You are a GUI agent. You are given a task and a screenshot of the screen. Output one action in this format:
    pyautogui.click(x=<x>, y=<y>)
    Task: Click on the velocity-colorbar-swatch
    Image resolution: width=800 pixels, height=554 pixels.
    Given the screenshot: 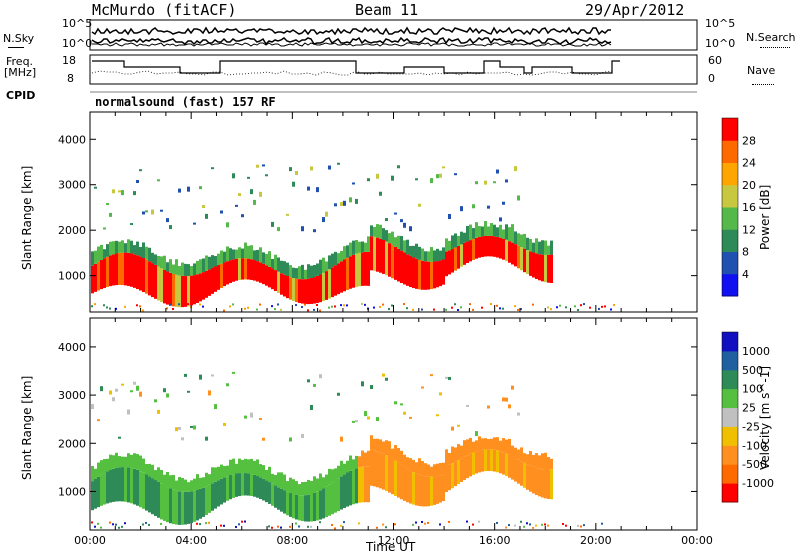 What is the action you would take?
    pyautogui.click(x=730, y=436)
    